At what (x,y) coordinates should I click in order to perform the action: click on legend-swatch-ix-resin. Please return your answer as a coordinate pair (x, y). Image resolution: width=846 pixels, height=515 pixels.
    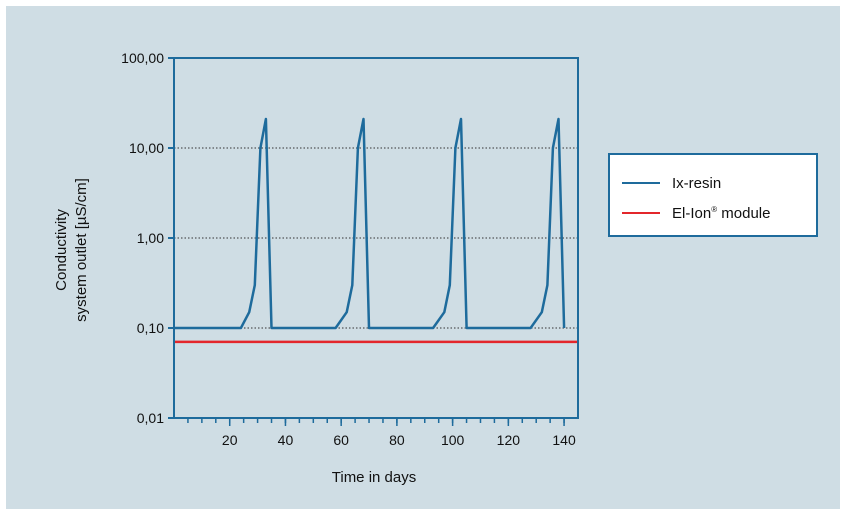
    Looking at the image, I should click on (641, 183).